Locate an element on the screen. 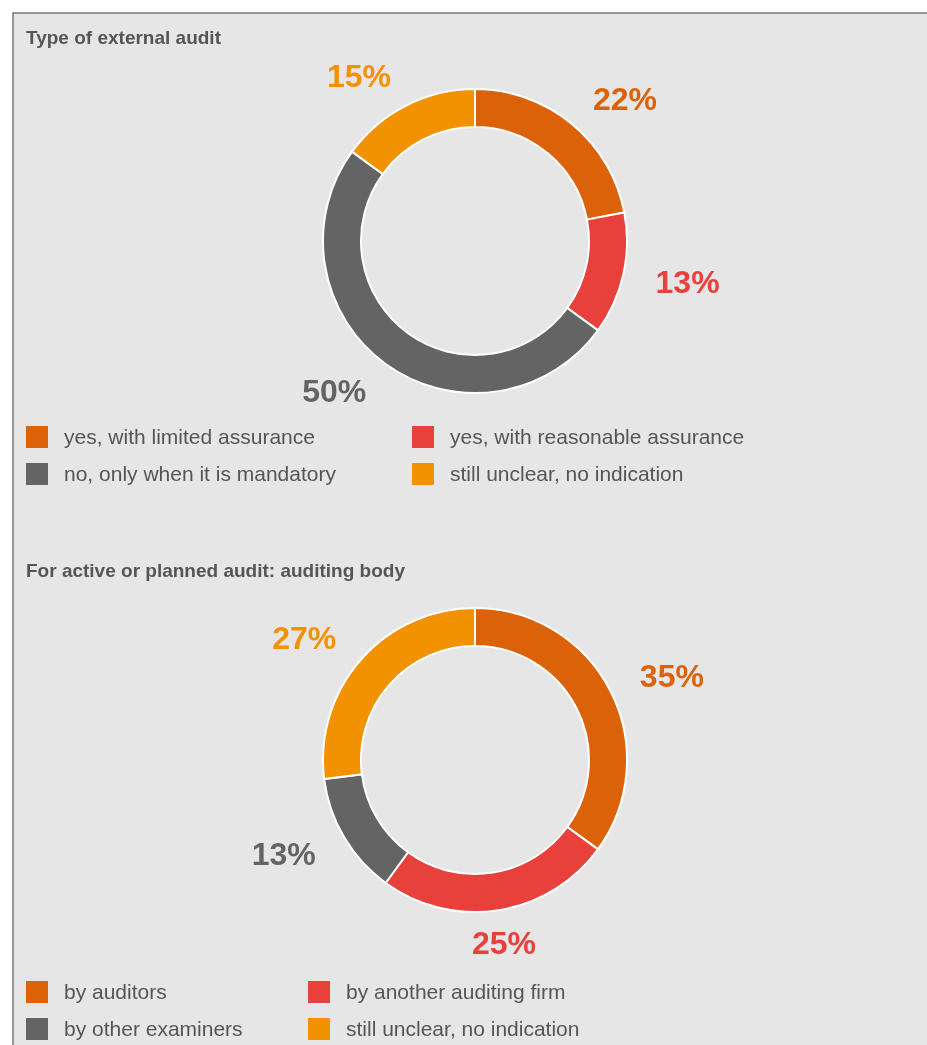  data-label: 50% is located at coordinates (334, 390).